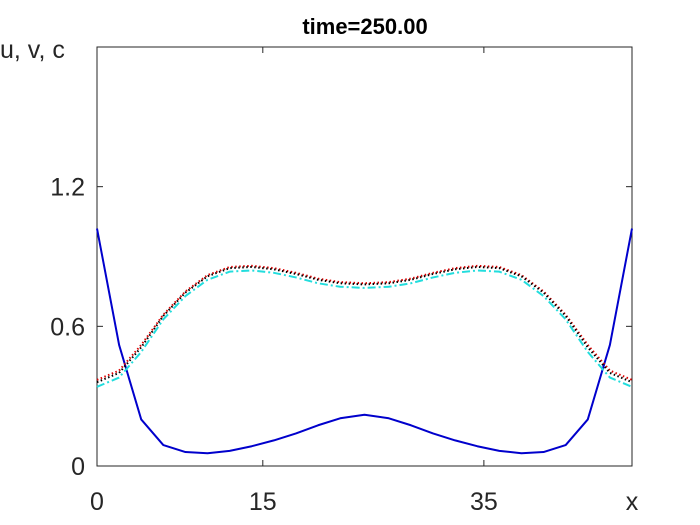 The height and width of the screenshot is (525, 700). I want to click on x-tick-label: 15, so click(263, 502).